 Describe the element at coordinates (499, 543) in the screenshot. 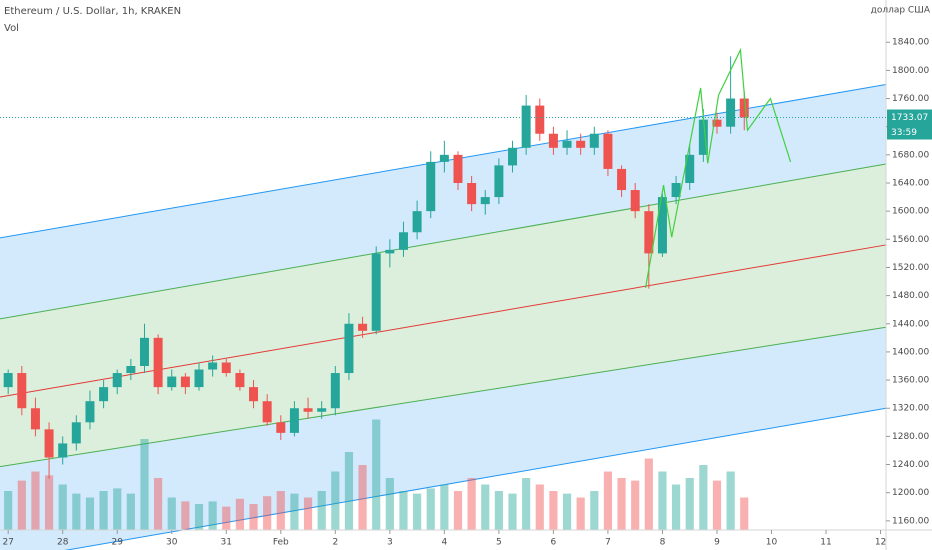

I see `x-tick-label: 5` at that location.